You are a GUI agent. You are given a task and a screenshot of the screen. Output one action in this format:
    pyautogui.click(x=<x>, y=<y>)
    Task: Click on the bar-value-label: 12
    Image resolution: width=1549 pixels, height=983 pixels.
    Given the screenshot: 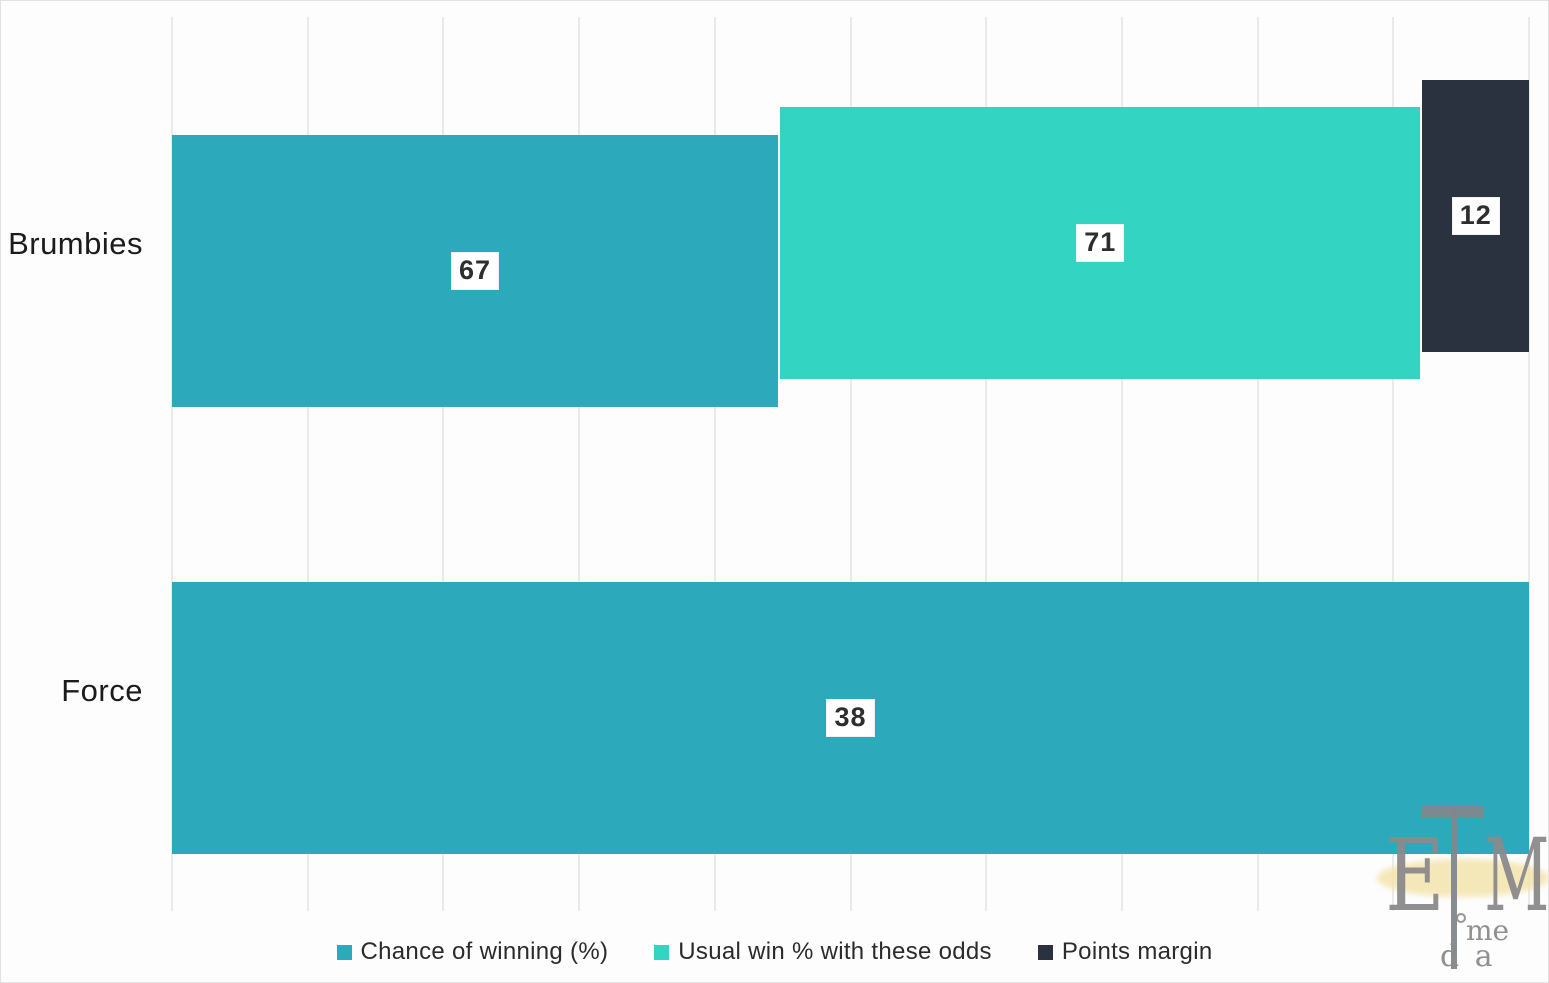 What is the action you would take?
    pyautogui.click(x=1475, y=215)
    